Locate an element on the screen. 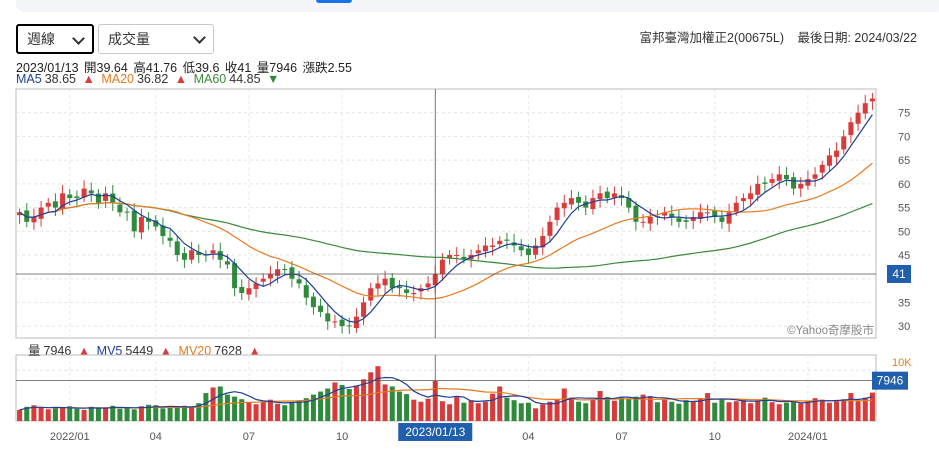 The height and width of the screenshot is (466, 939). period-select-value: 週線 is located at coordinates (41, 39).